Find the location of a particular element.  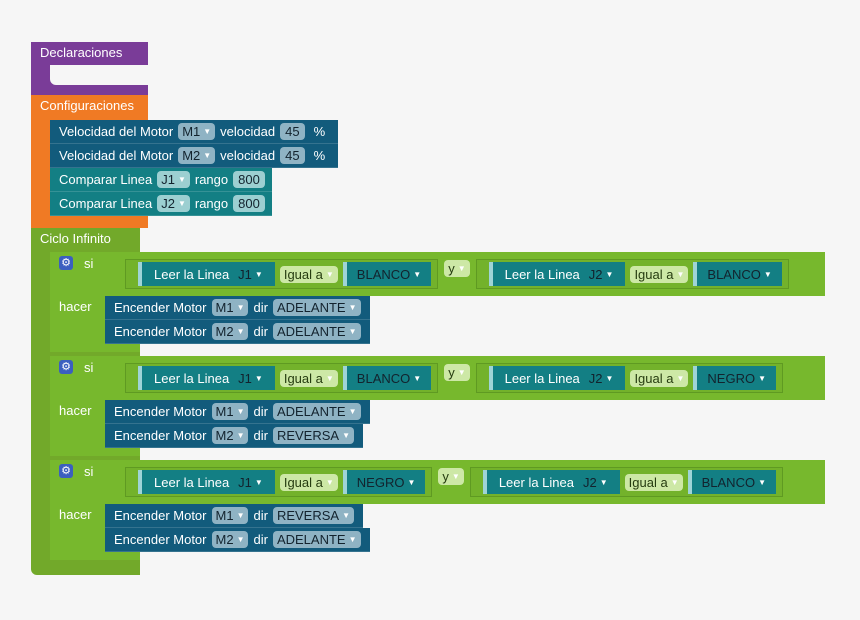

motor-speed-block: Velocidad del Motor M1 ▼ velocidad 45 % is located at coordinates (194, 132).